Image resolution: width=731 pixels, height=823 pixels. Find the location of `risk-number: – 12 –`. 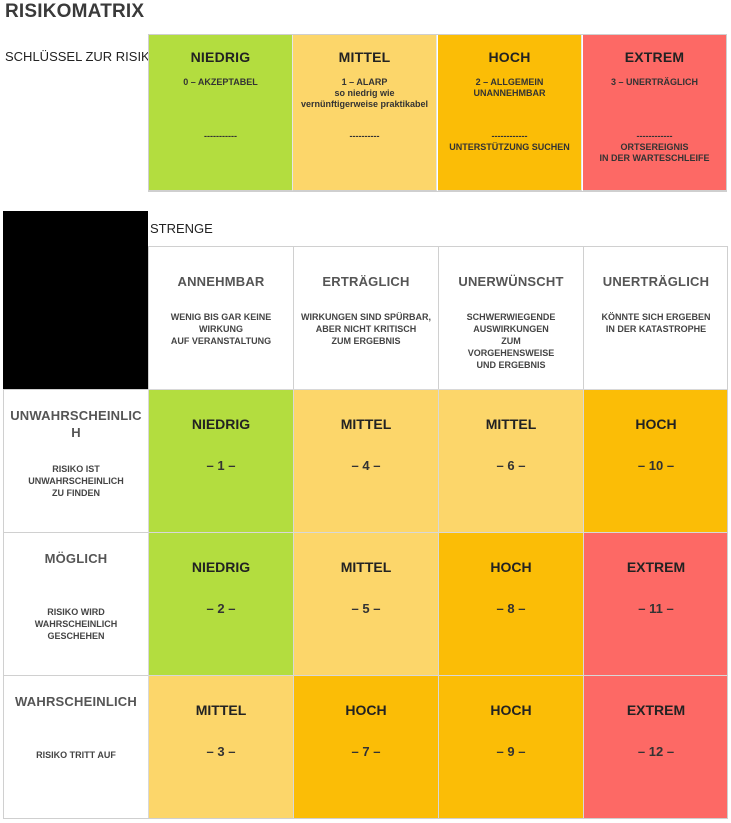

risk-number: – 12 – is located at coordinates (656, 751).